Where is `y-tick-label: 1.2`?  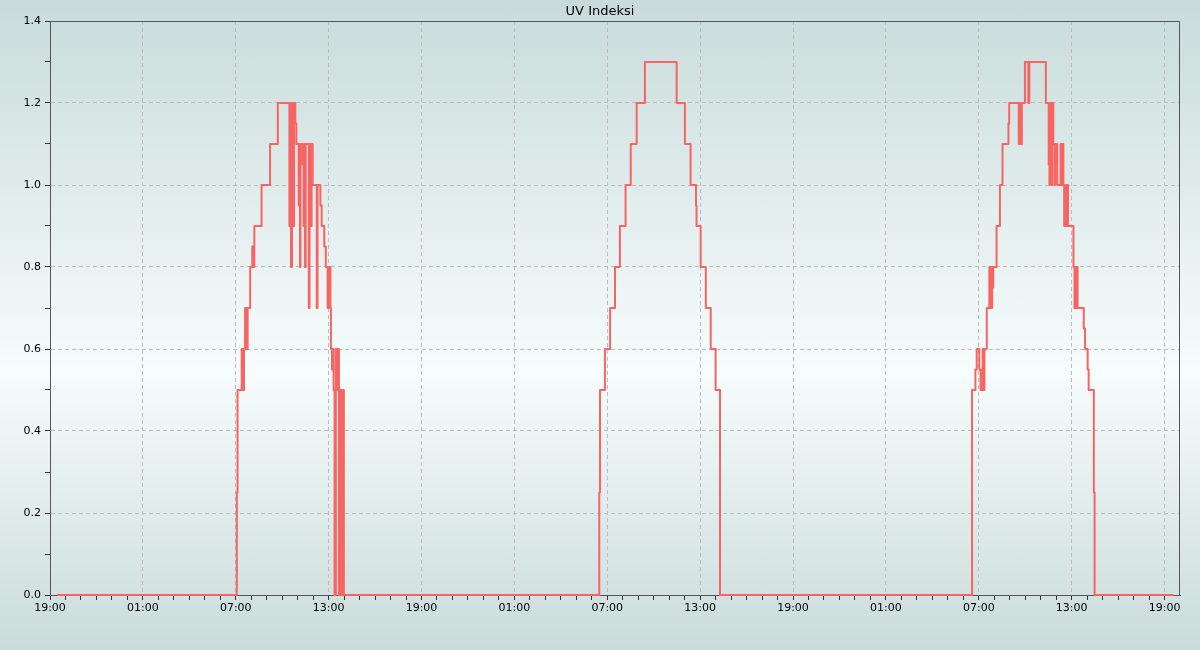
y-tick-label: 1.2 is located at coordinates (32, 102).